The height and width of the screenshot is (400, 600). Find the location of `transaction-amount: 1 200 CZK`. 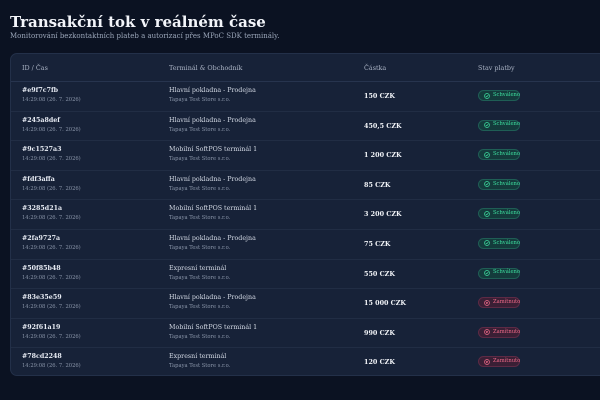

transaction-amount: 1 200 CZK is located at coordinates (383, 155).